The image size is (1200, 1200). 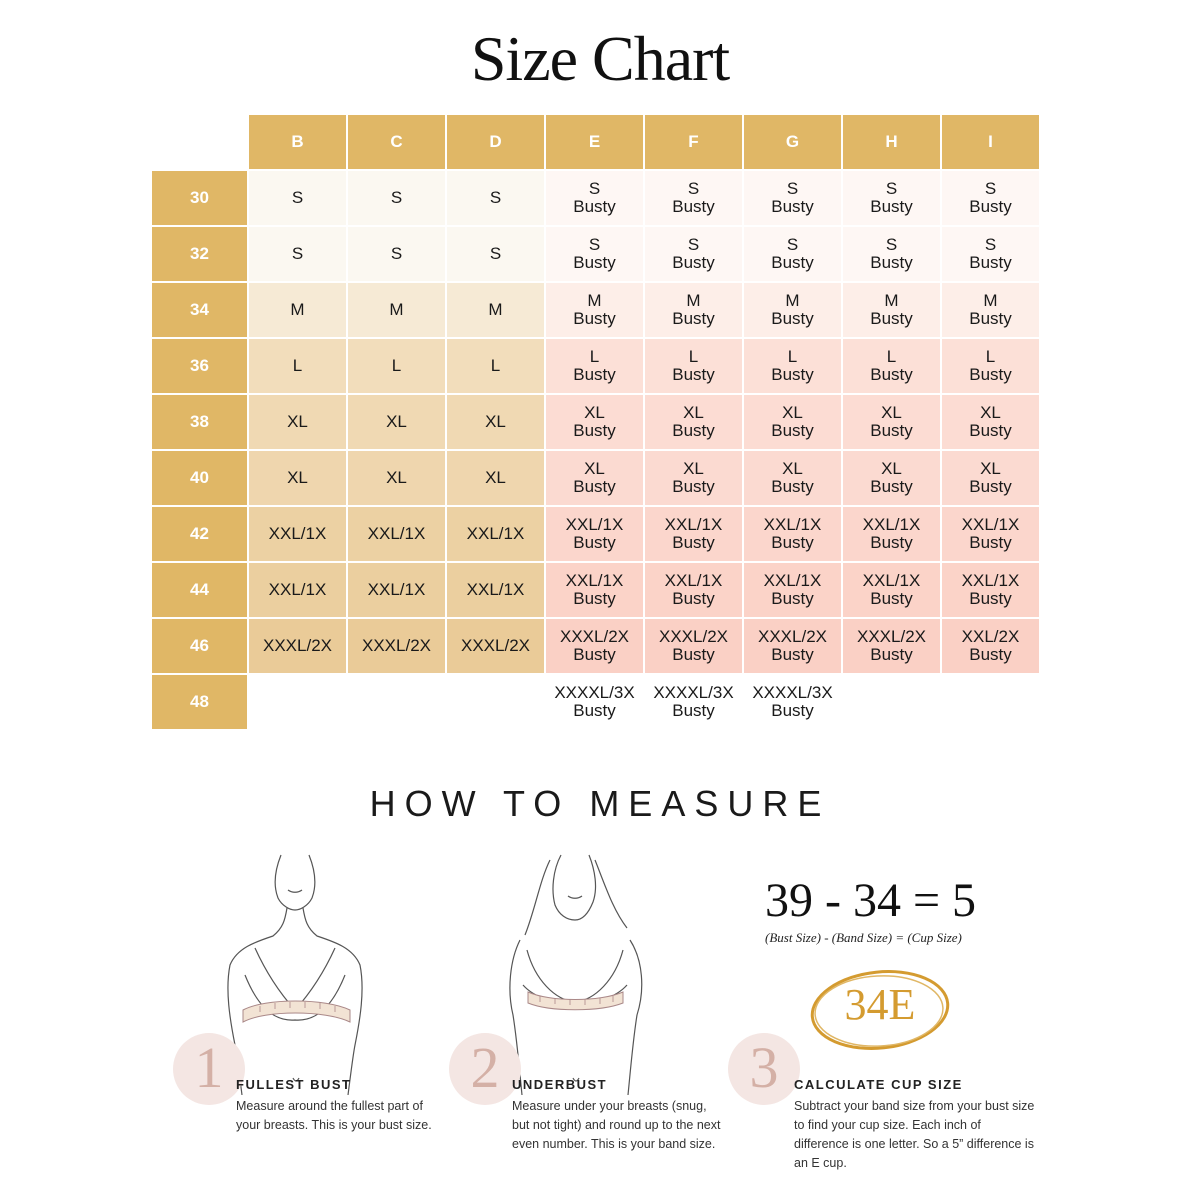 I want to click on cup-header-d: D, so click(x=495, y=142).